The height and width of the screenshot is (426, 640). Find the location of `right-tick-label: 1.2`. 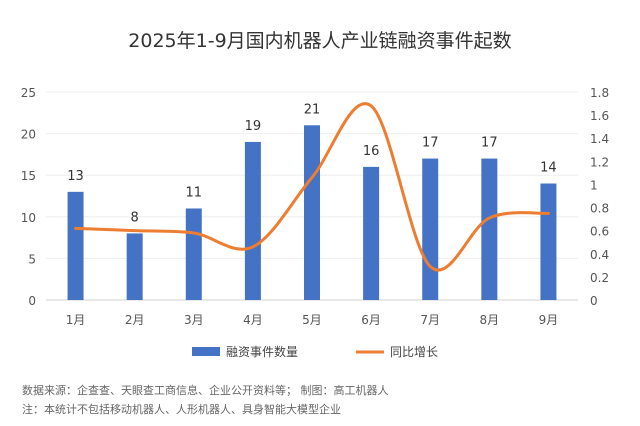

right-tick-label: 1.2 is located at coordinates (599, 162).